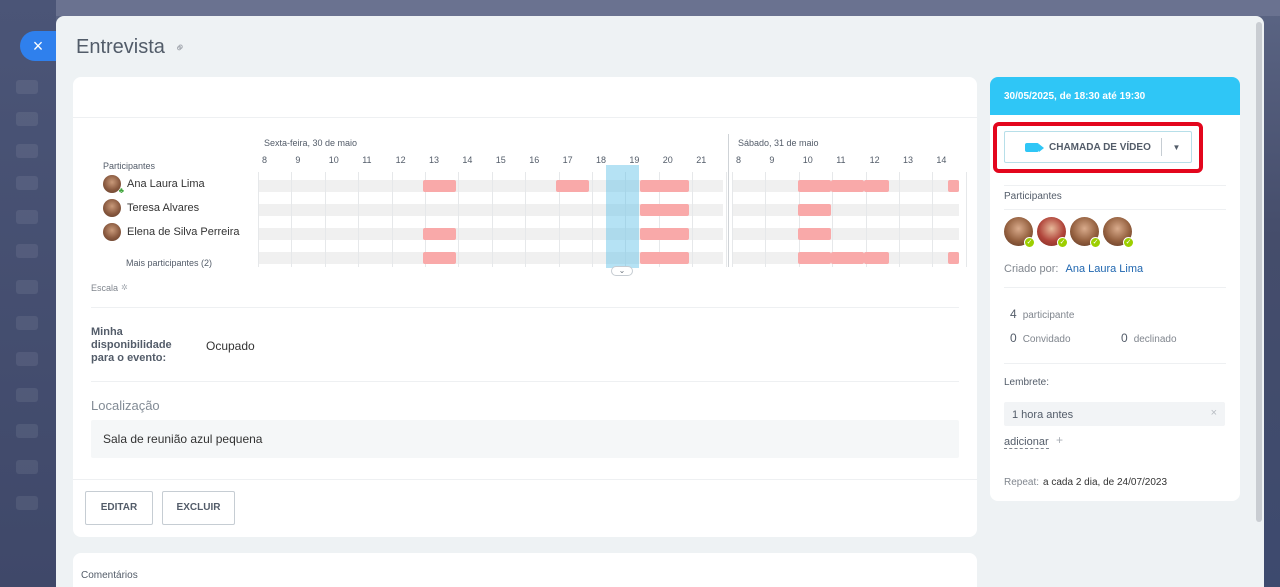  I want to click on background-app, so click(28, 293).